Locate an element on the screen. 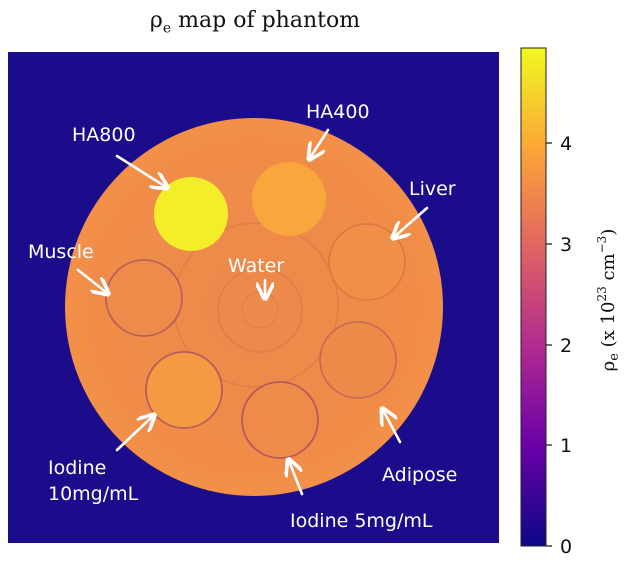  arrow-ha800 is located at coordinates (140, 170).